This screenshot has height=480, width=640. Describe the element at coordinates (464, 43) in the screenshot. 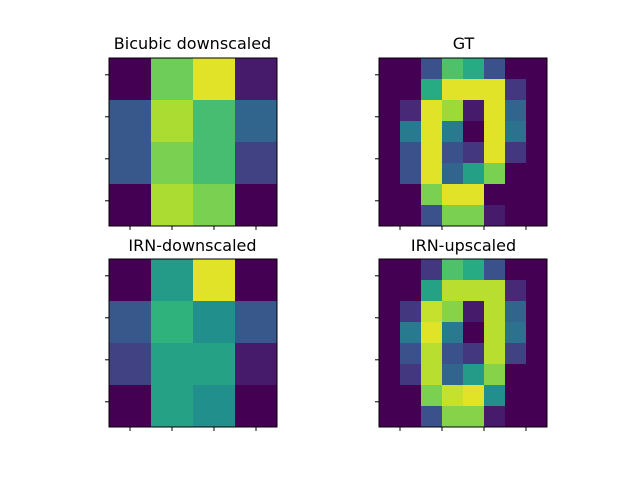

I see `subplot-title: GT` at that location.